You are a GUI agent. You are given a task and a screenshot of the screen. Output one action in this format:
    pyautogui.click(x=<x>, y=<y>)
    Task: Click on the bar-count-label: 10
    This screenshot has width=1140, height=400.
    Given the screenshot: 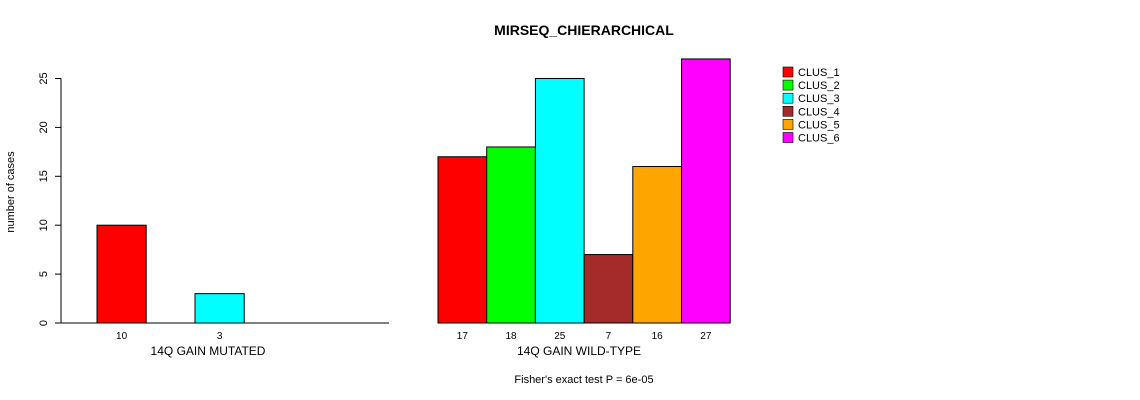 What is the action you would take?
    pyautogui.click(x=122, y=336)
    